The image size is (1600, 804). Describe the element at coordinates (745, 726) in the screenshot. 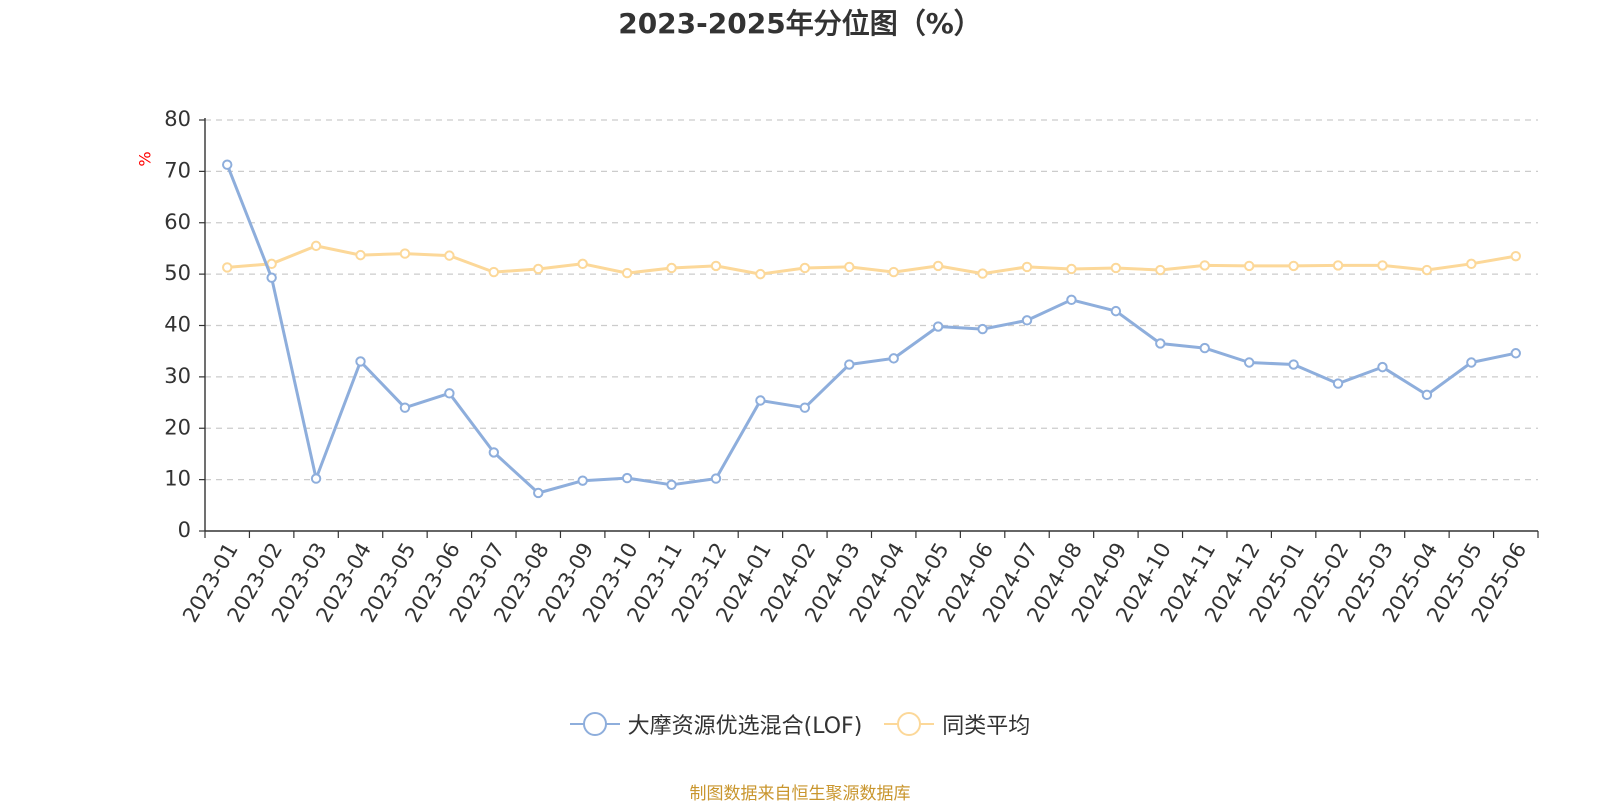

I see `legend-label-fund: 大摩资源优选混合(LOF)` at that location.